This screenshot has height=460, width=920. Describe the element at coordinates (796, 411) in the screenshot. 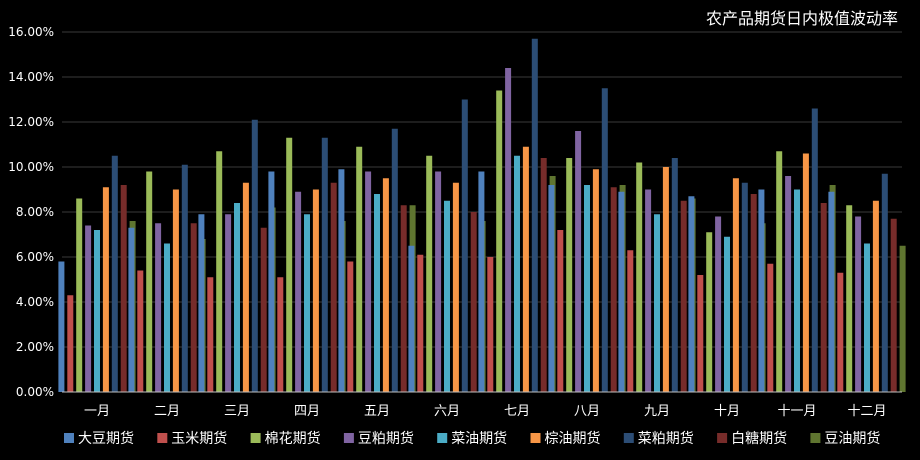

I see `x-tick-label: 十一月` at that location.